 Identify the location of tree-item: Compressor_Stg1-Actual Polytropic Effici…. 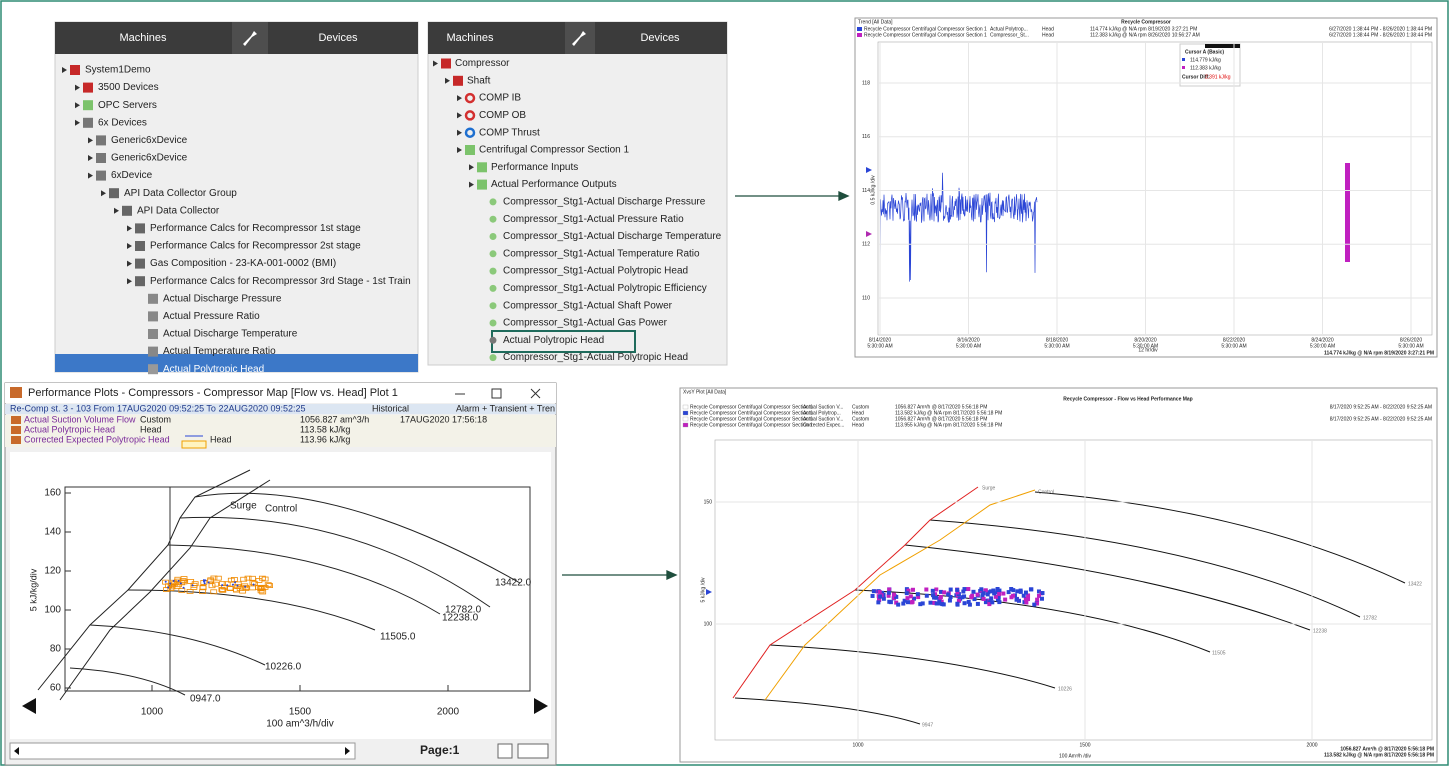
(605, 288).